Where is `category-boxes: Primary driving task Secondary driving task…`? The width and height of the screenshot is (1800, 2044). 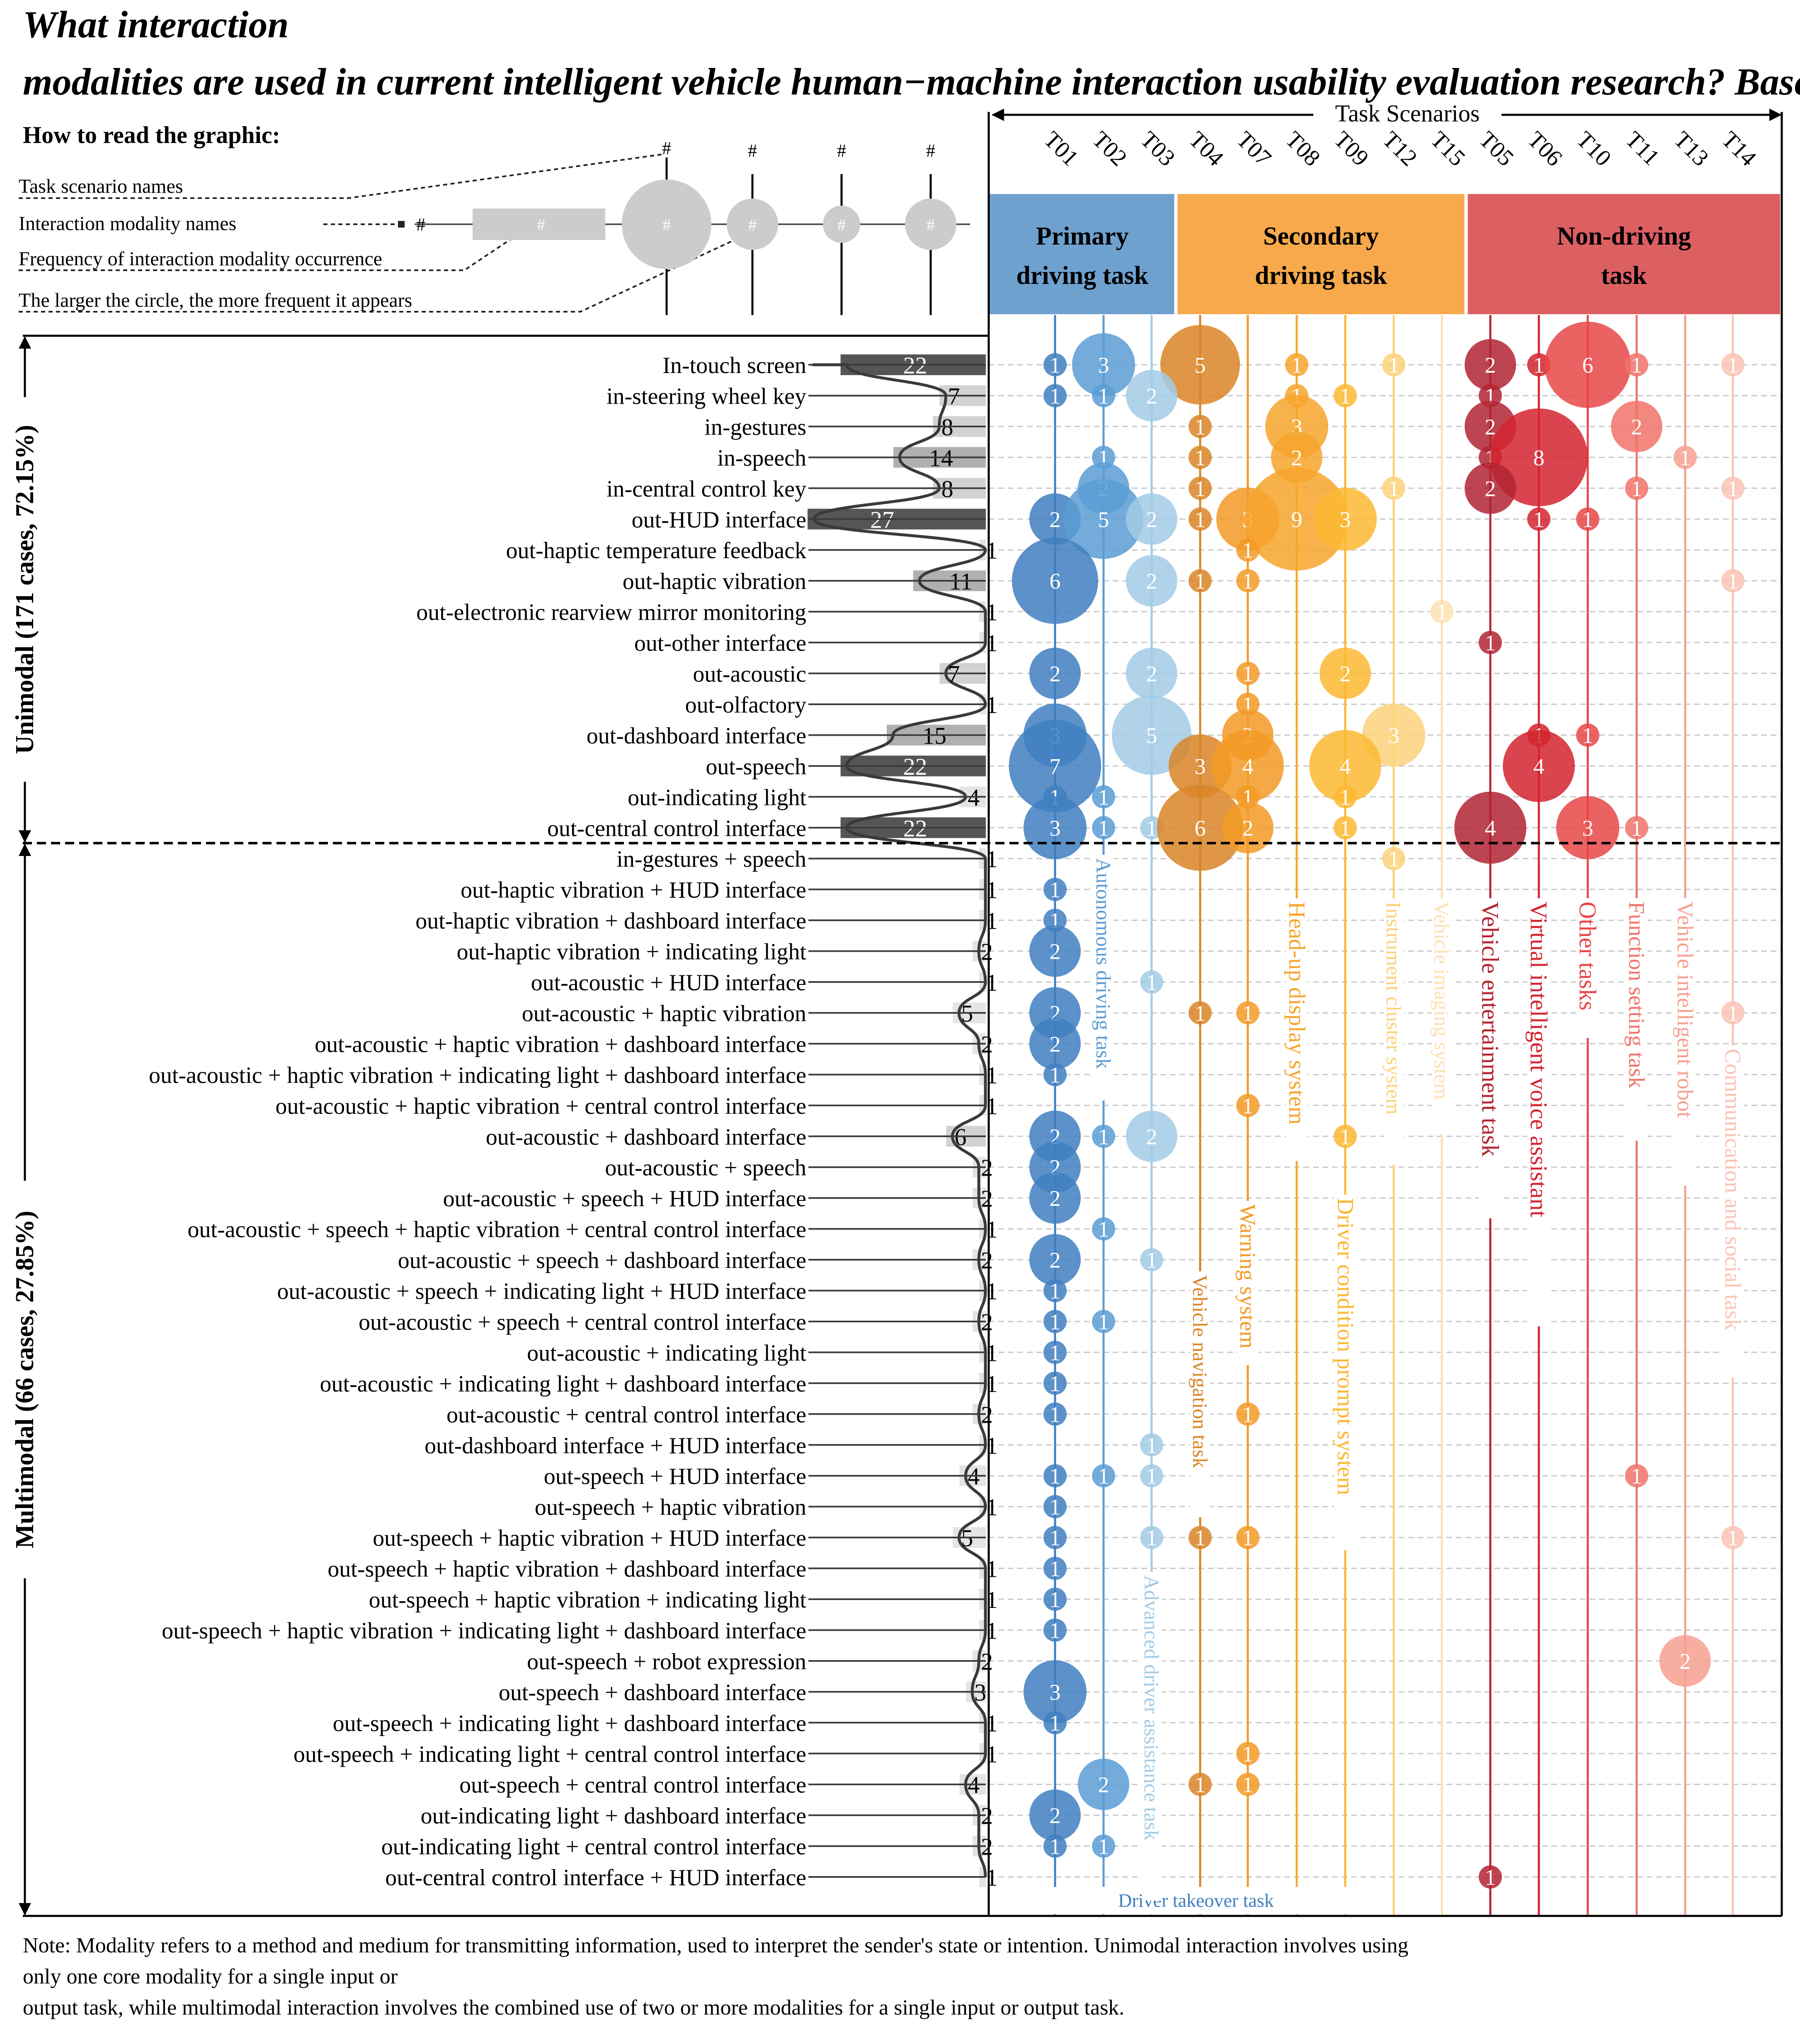 category-boxes: Primary driving task Secondary driving task… is located at coordinates (1384, 254).